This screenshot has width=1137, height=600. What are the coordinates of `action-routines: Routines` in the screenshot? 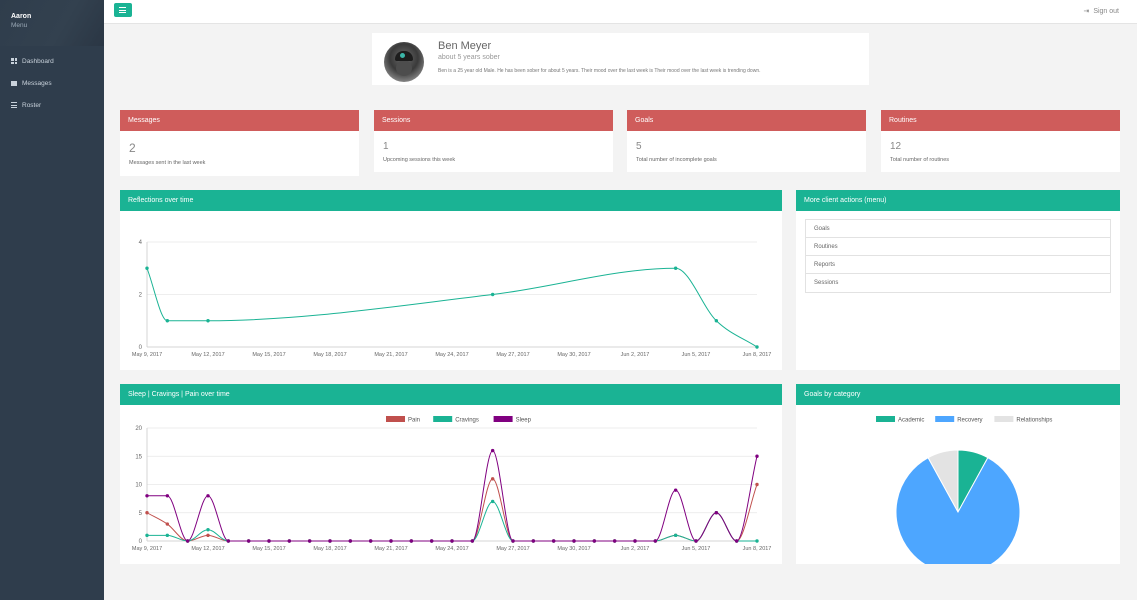 It's located at (958, 247).